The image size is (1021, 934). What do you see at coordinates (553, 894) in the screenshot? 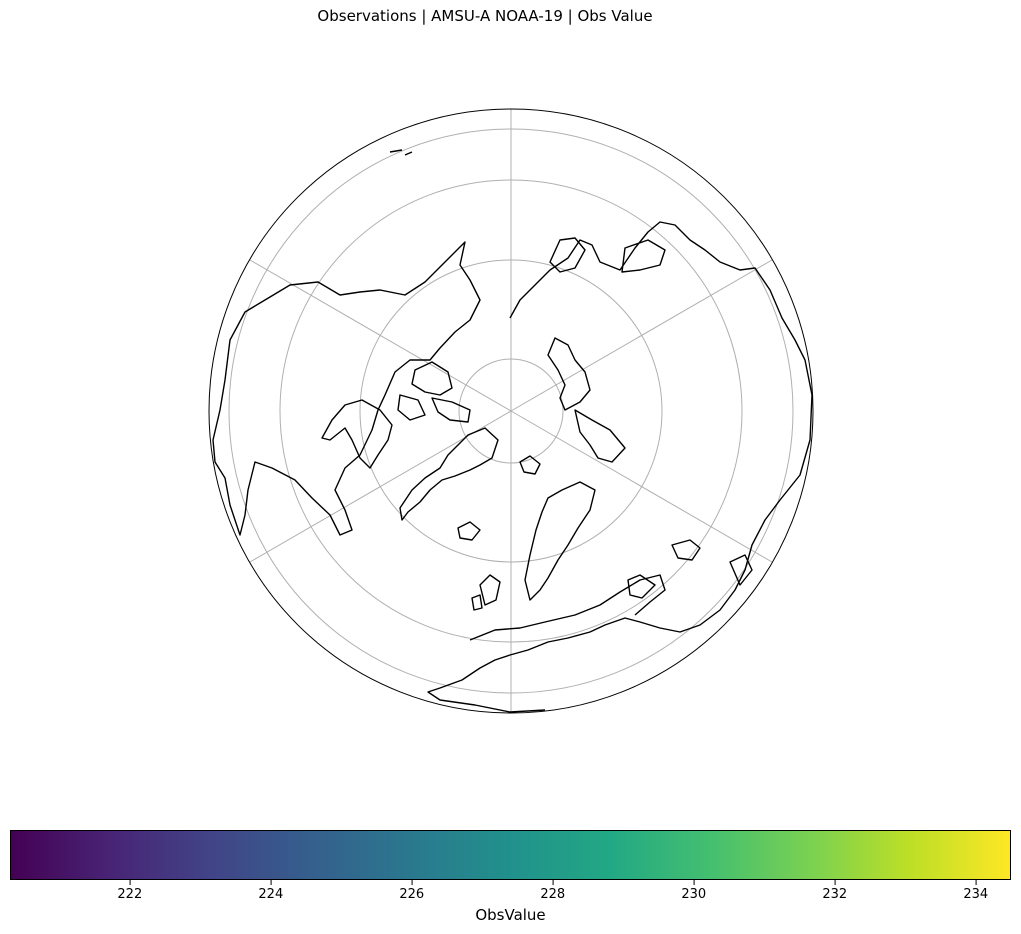
I see `tick-label: 228` at bounding box center [553, 894].